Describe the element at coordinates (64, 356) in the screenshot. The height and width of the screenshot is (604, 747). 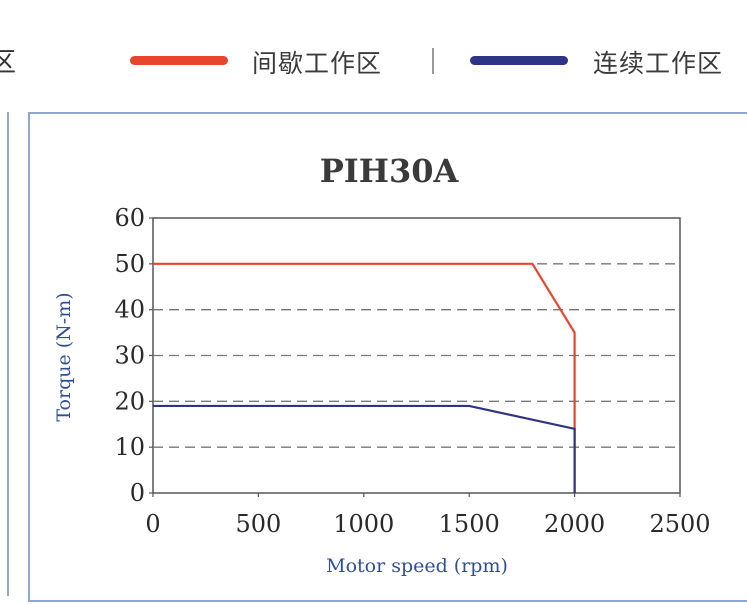
I see `y-axis-label: Torque (N-m)` at that location.